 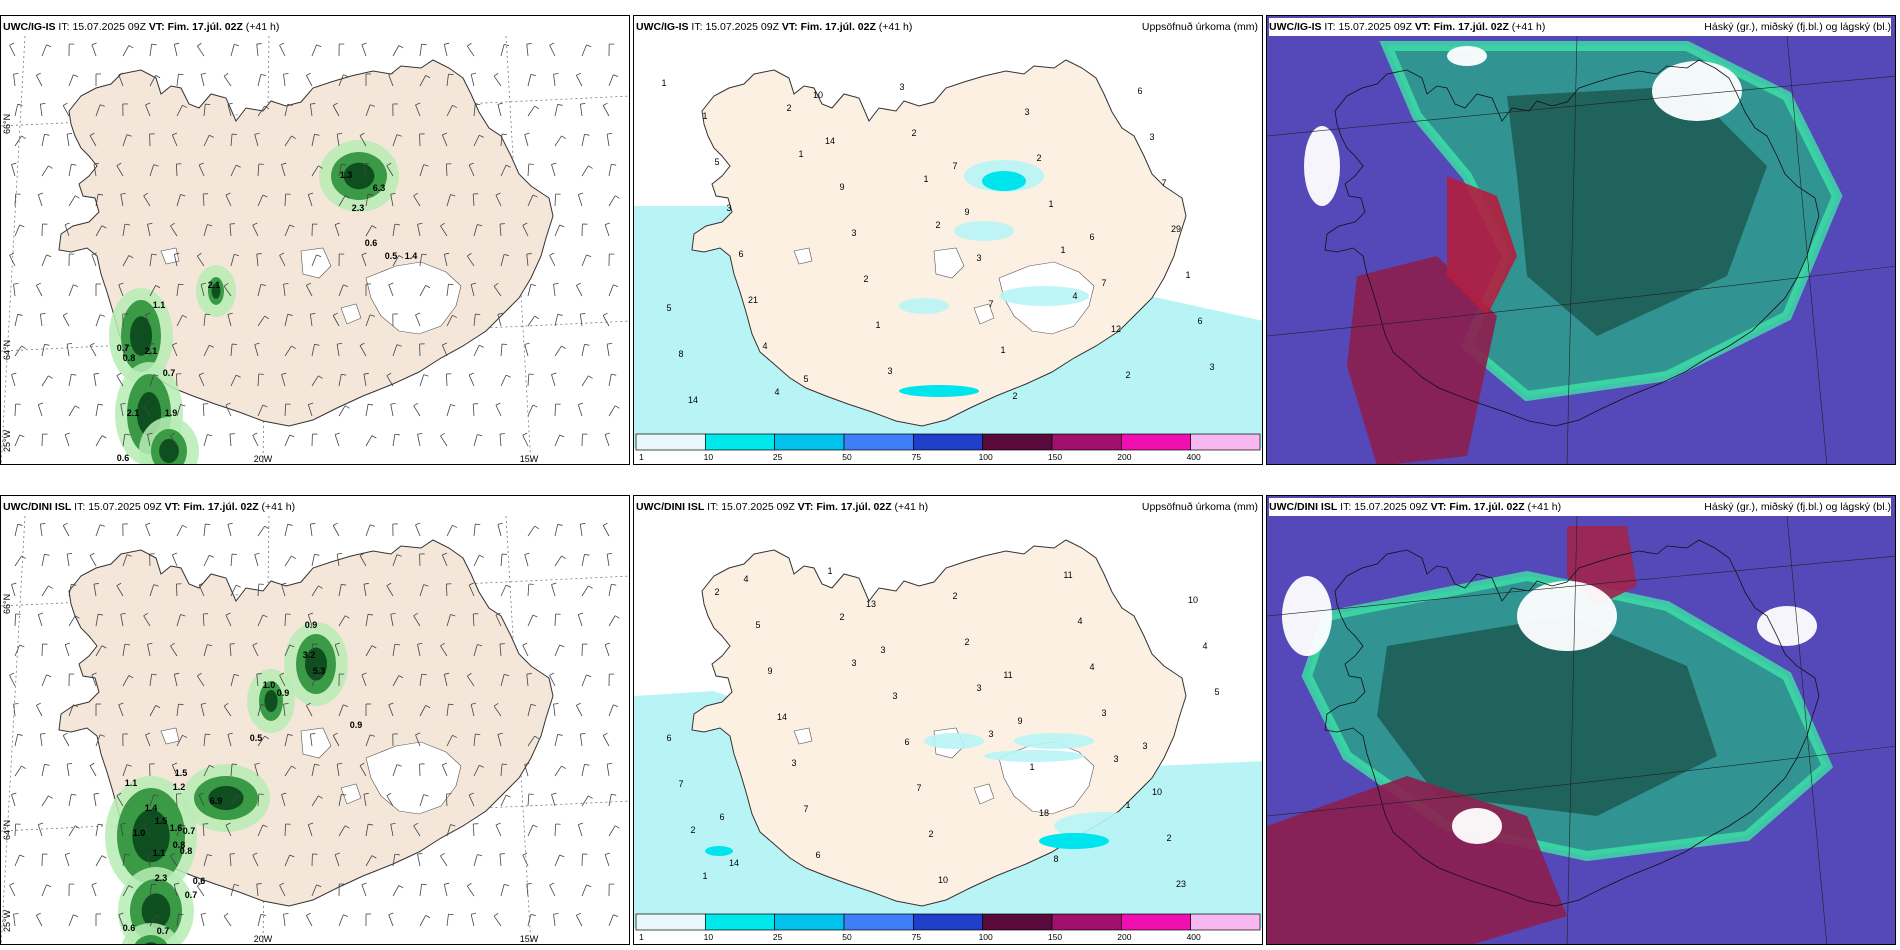 I want to click on precip-value-label: 2.3, so click(x=161, y=878).